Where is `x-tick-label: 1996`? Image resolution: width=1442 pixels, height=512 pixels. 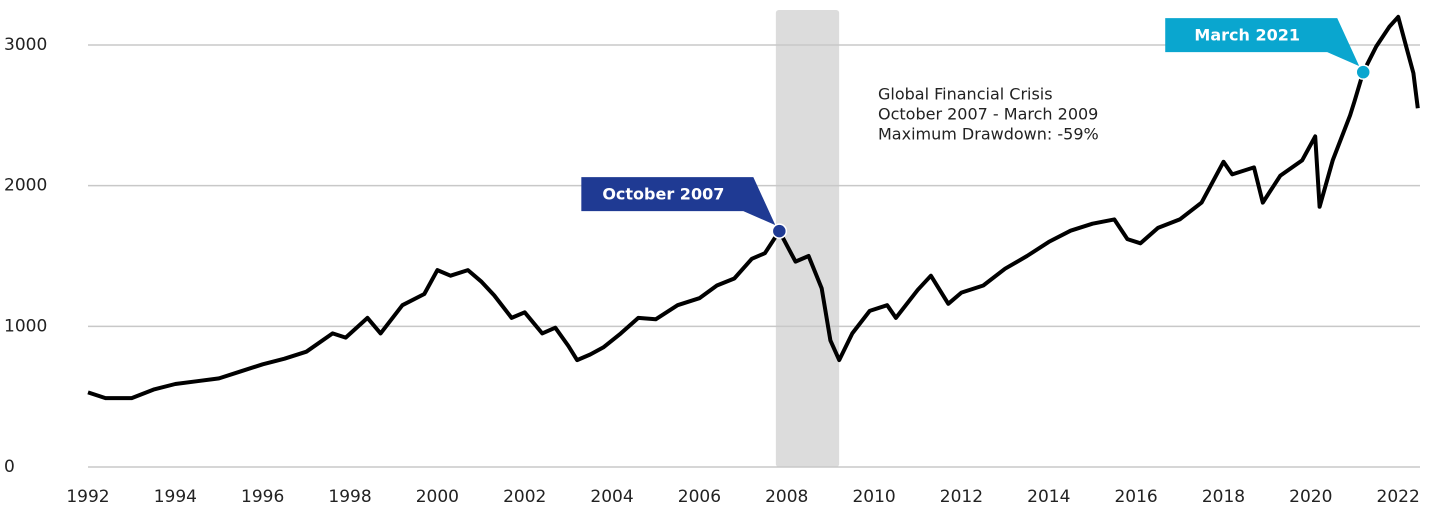 x-tick-label: 1996 is located at coordinates (262, 497).